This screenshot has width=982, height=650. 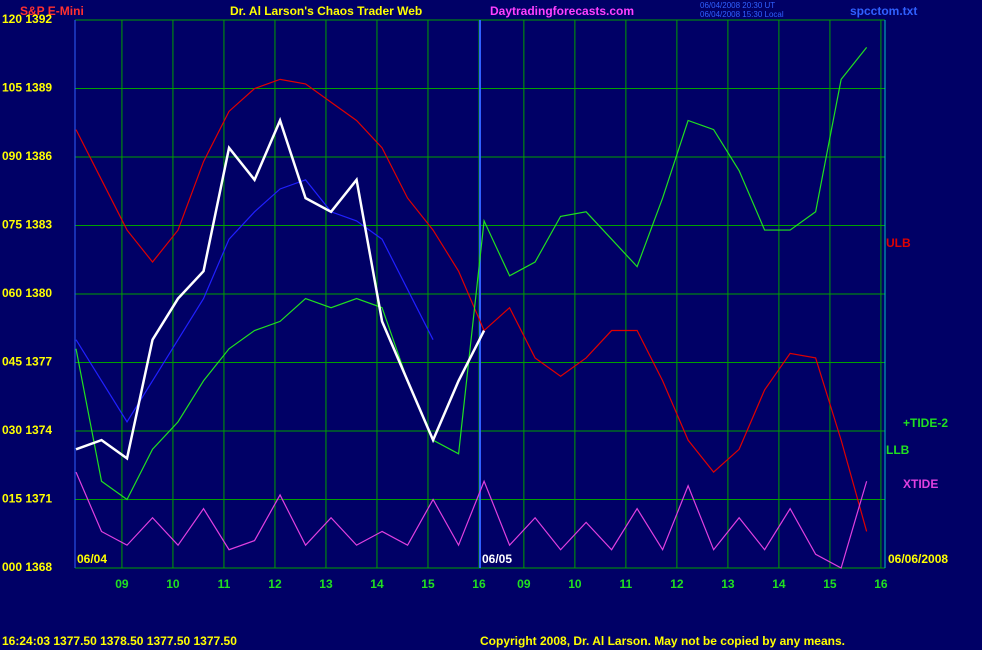 I want to click on y-tick-label: 105 1389, so click(x=27, y=88).